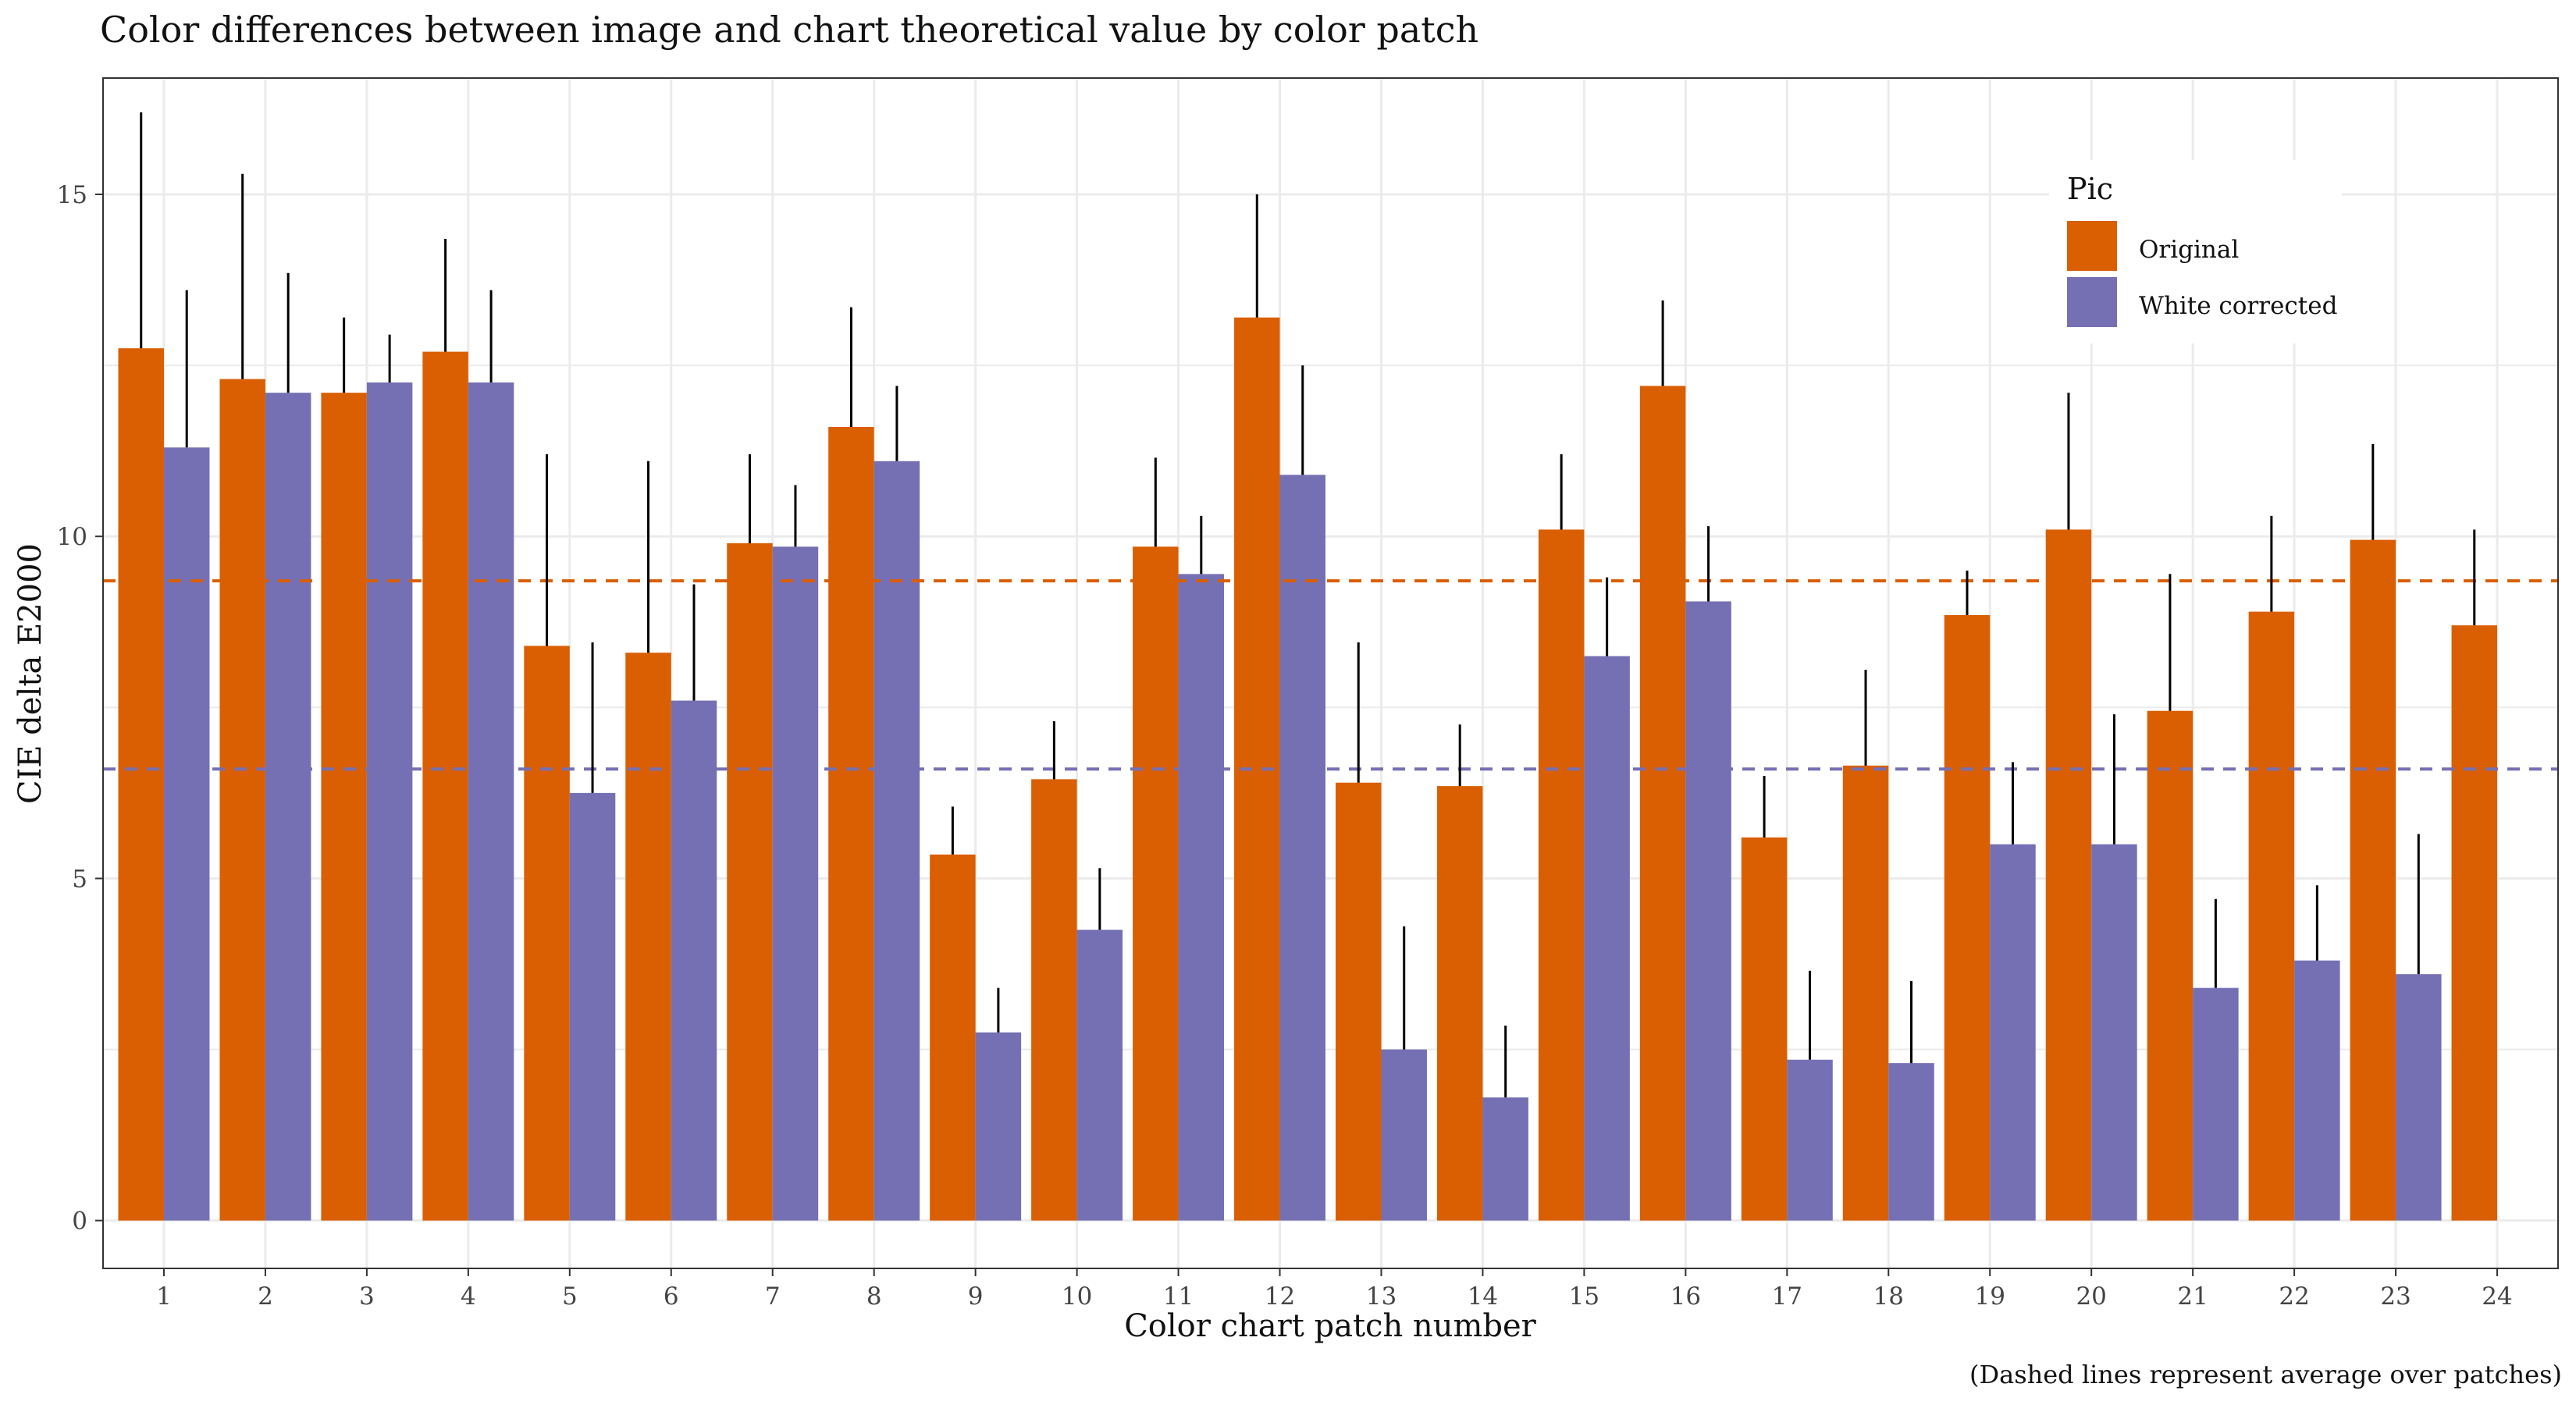 The width and height of the screenshot is (2576, 1405). I want to click on x-tick-label: 21, so click(2192, 1296).